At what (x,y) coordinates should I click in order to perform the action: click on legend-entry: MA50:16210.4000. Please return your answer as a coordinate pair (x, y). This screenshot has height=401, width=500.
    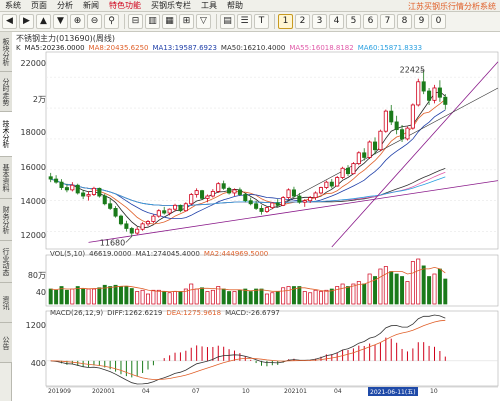
    Looking at the image, I should click on (253, 48).